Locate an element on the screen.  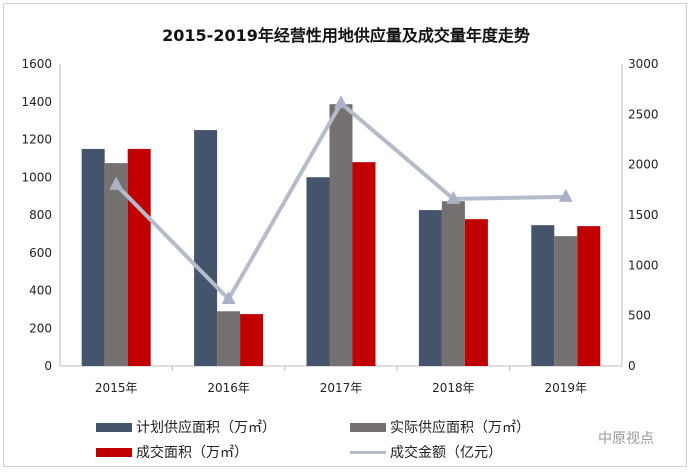
chart-title: 2015-2019年经营性用地供应量及成交量年度走势 is located at coordinates (346, 35).